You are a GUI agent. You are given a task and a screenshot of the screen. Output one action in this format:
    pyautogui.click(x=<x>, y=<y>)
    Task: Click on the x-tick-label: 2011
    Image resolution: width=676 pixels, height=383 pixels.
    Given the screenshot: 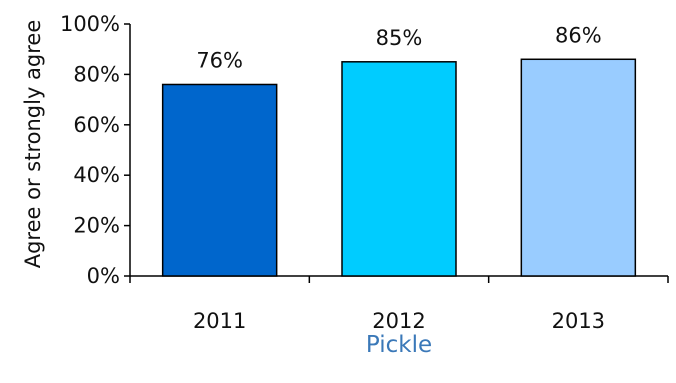 What is the action you would take?
    pyautogui.click(x=219, y=321)
    